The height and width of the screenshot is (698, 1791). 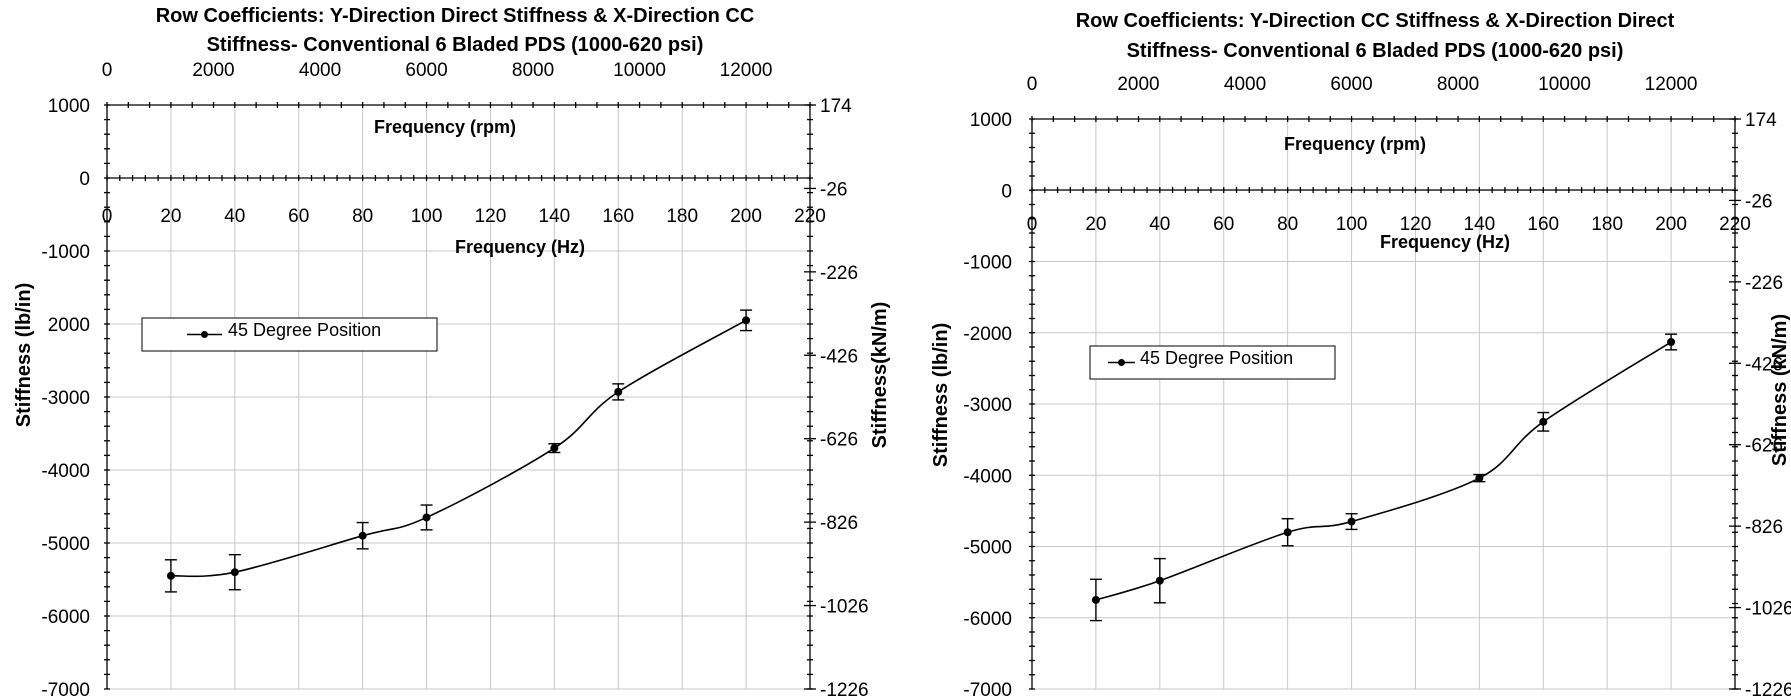 I want to click on chart-right-x-tick-label: 100, so click(x=1352, y=224).